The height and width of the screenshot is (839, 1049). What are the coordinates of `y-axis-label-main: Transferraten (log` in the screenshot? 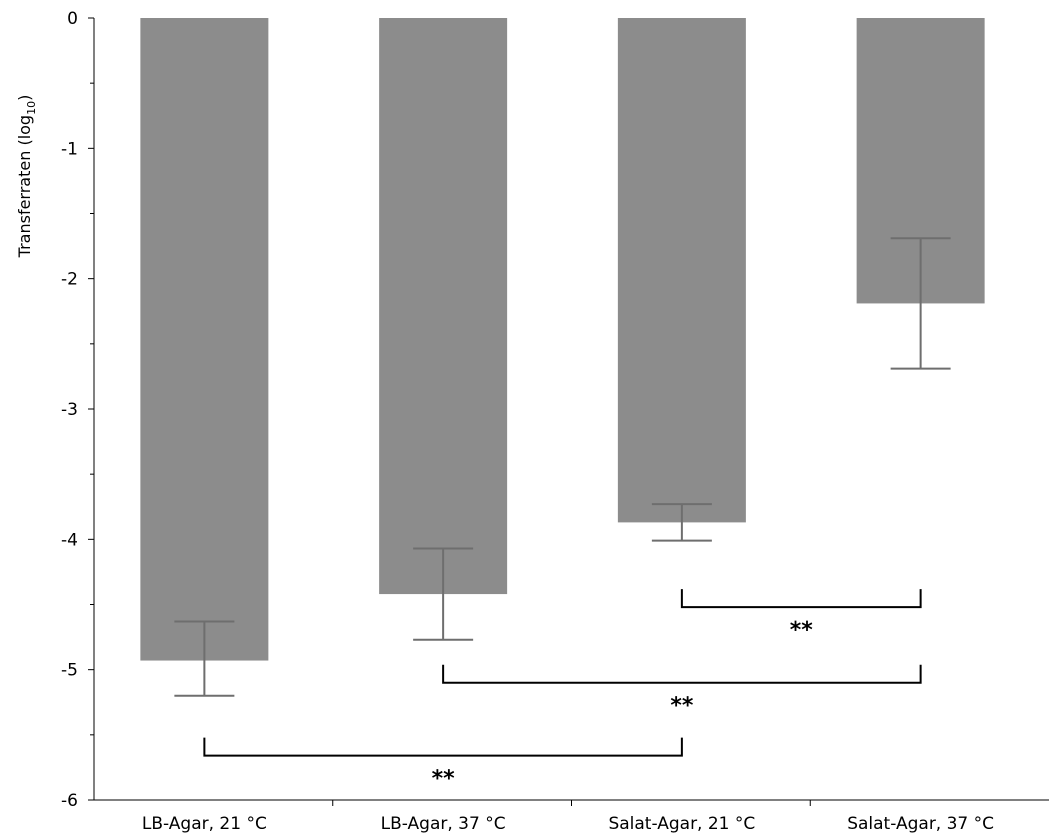 It's located at (24, 186).